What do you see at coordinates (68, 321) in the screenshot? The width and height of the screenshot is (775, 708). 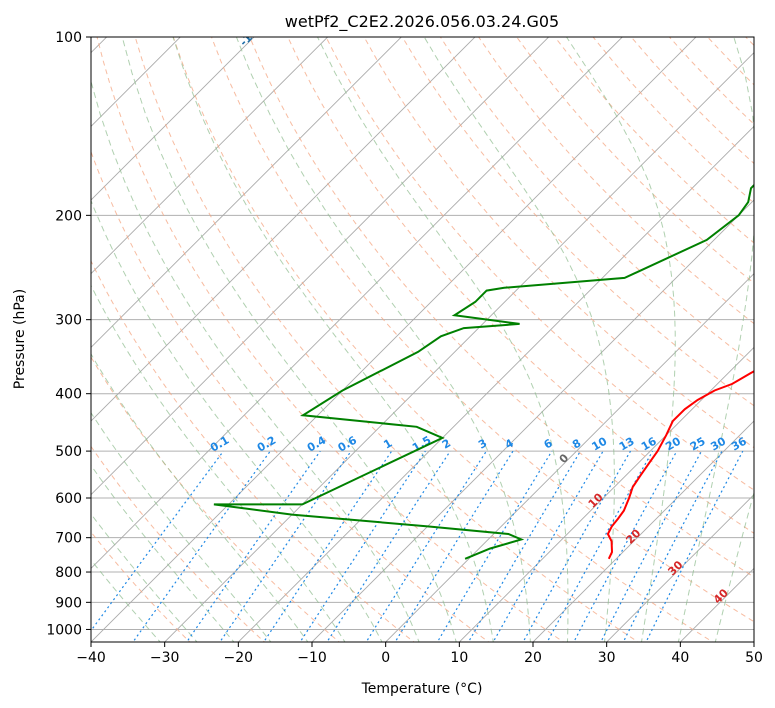 I see `y-tick-label: 300` at bounding box center [68, 321].